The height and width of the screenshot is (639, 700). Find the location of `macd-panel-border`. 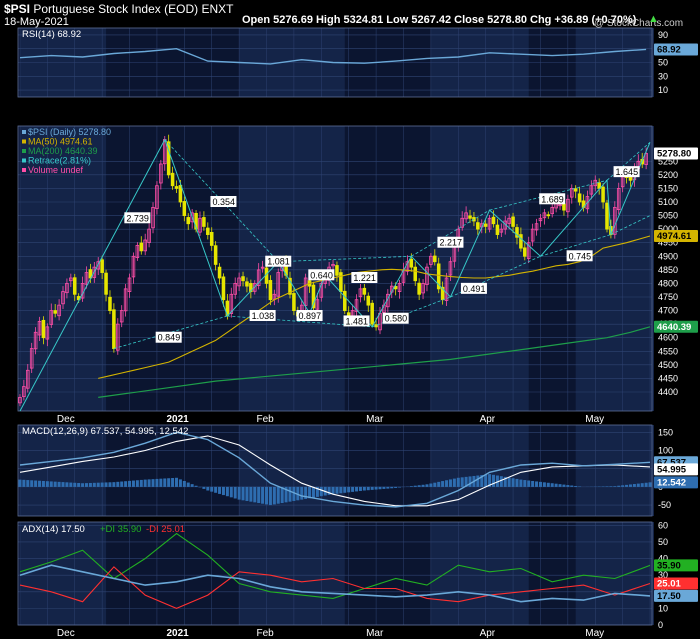

macd-panel-border is located at coordinates (335, 470).